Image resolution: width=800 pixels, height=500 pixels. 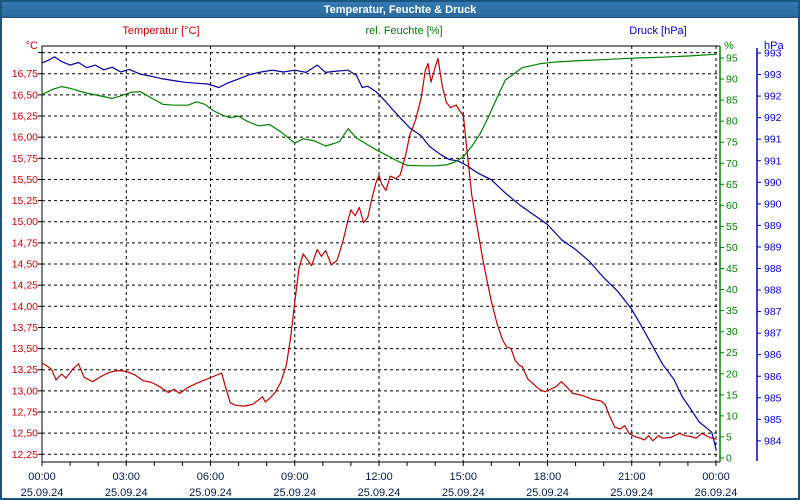 I want to click on svg-text: 03:00, so click(x=126, y=477).